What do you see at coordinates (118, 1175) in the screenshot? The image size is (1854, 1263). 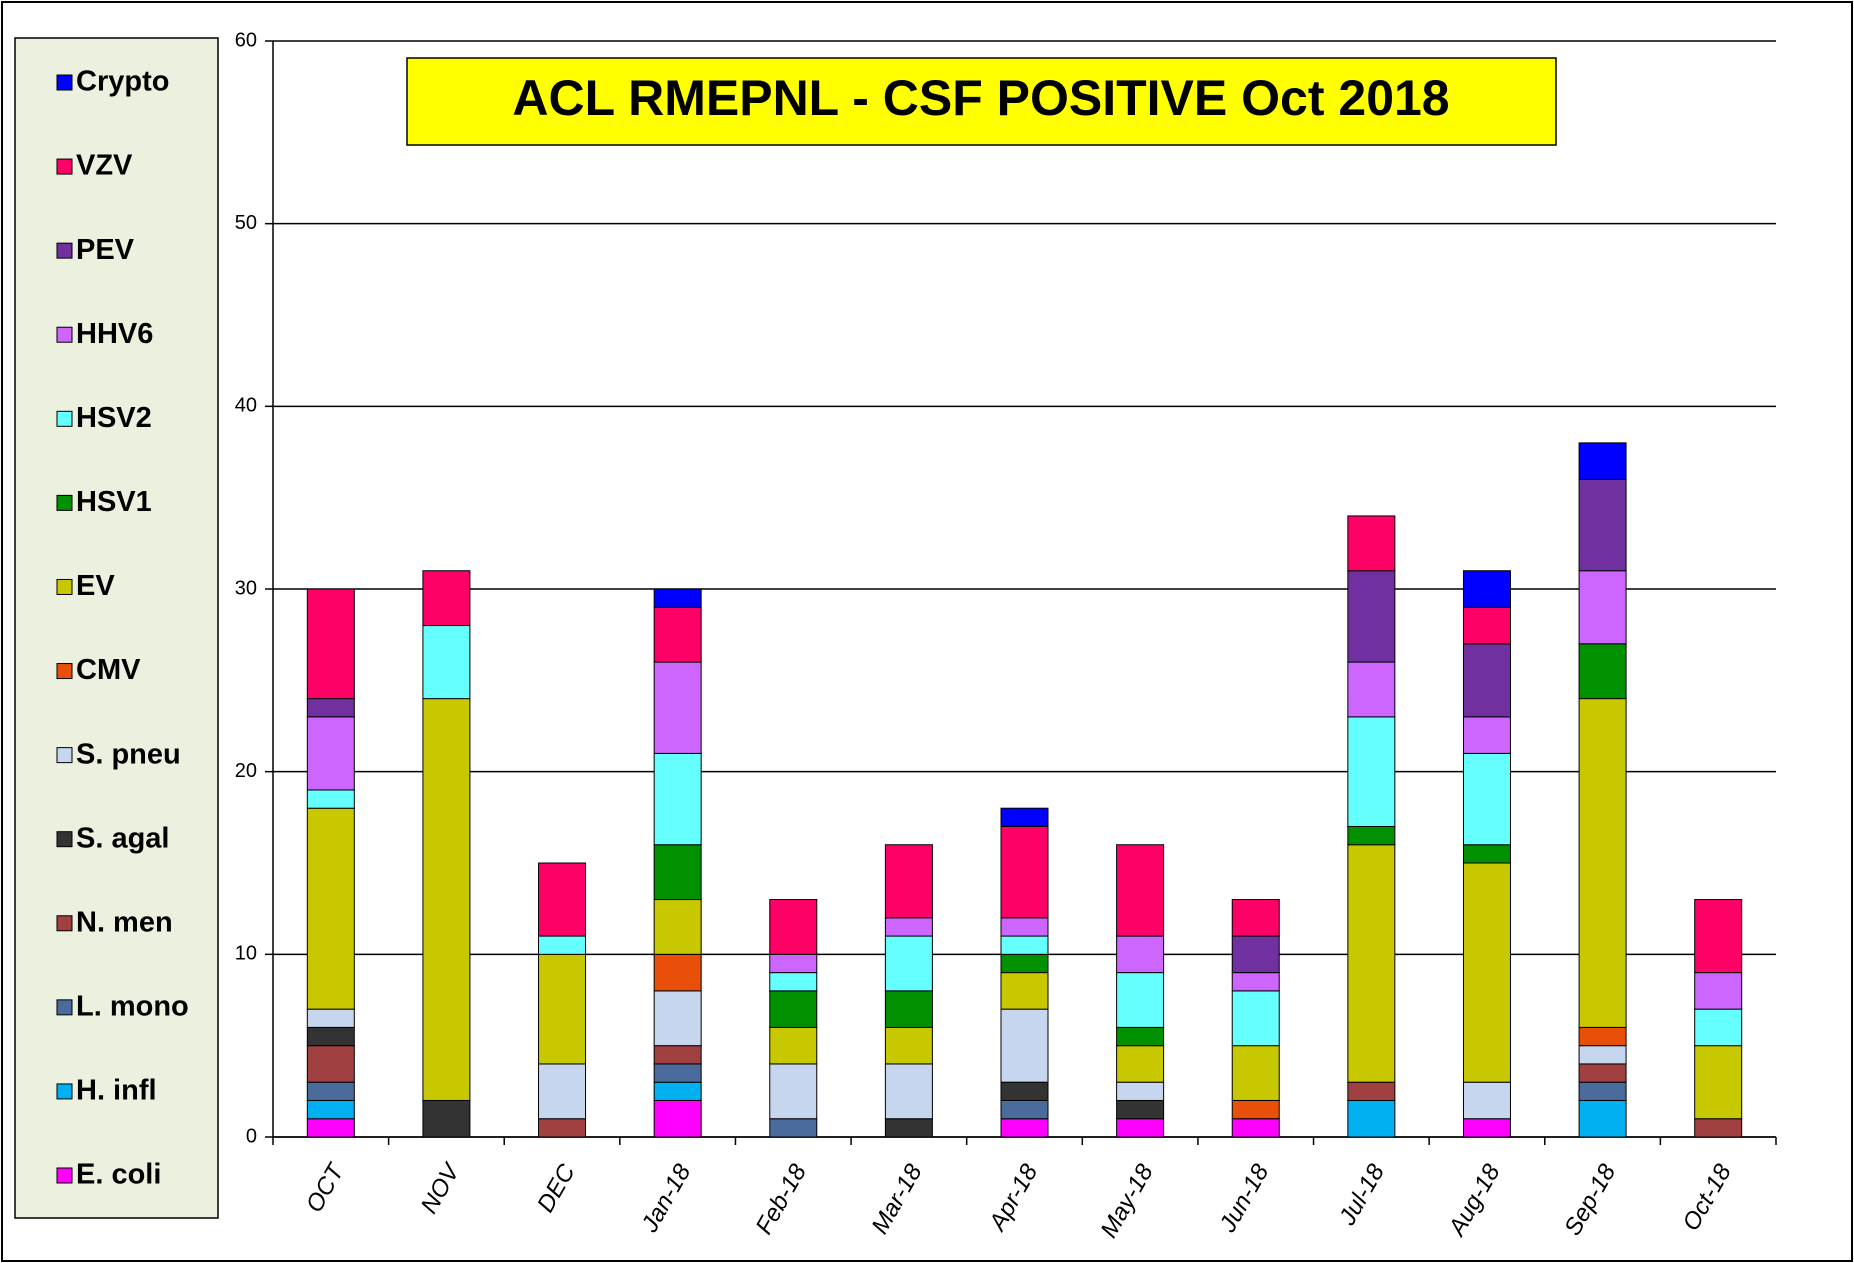 I see `legend-label: E. coli` at bounding box center [118, 1175].